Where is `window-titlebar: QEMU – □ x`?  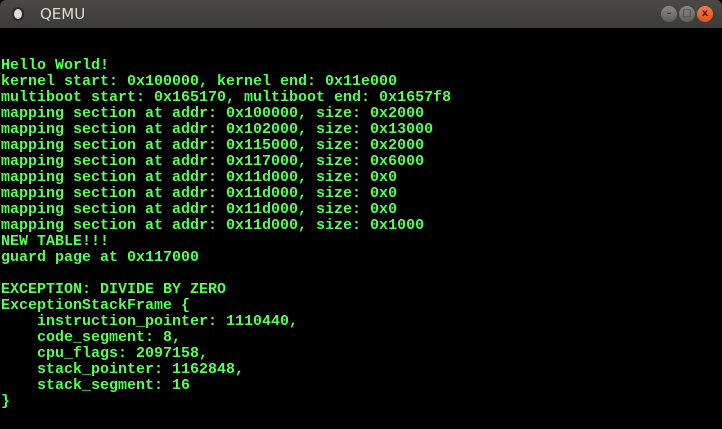
window-titlebar: QEMU – □ x is located at coordinates (361, 14).